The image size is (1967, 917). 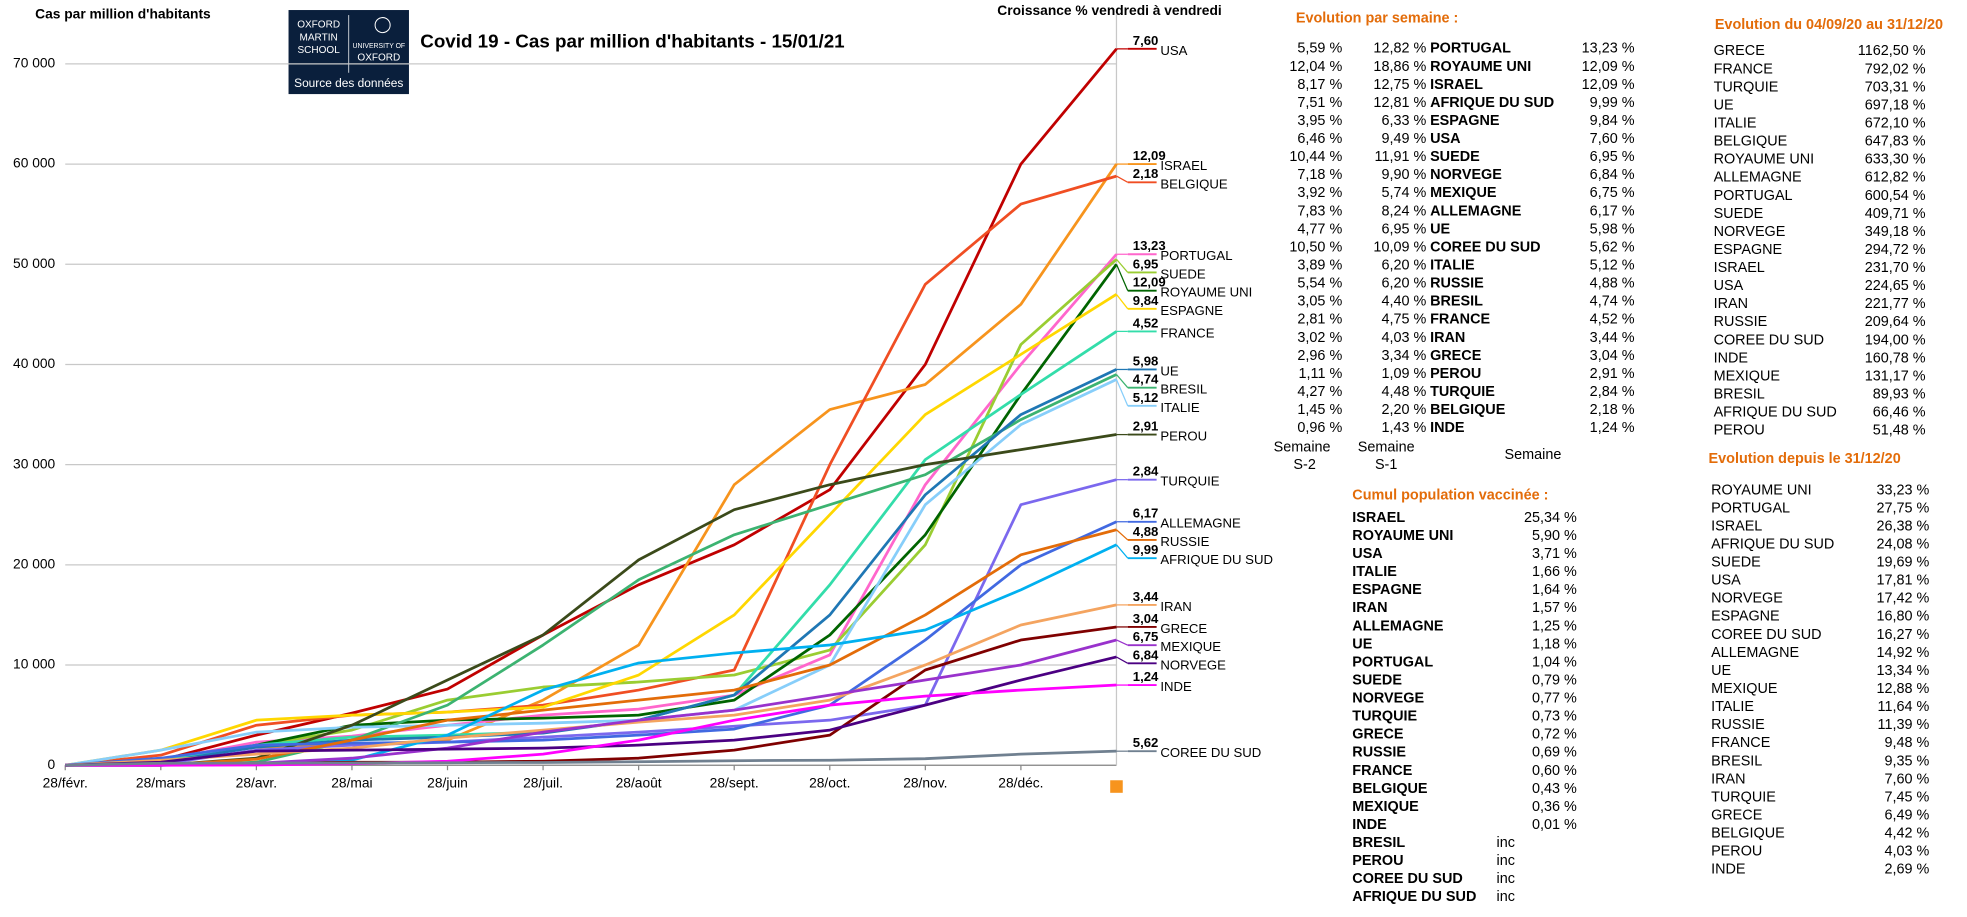 I want to click on growth-heading: Croissance % vendredi à vendredi, so click(x=1109, y=10).